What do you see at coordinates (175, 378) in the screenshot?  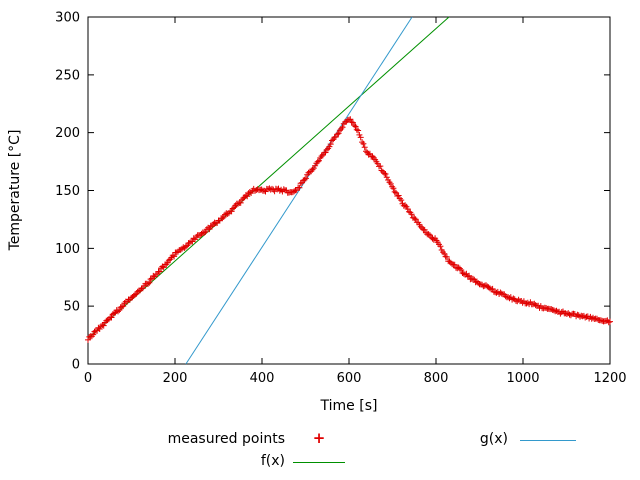 I see `x-tick-label: 200` at bounding box center [175, 378].